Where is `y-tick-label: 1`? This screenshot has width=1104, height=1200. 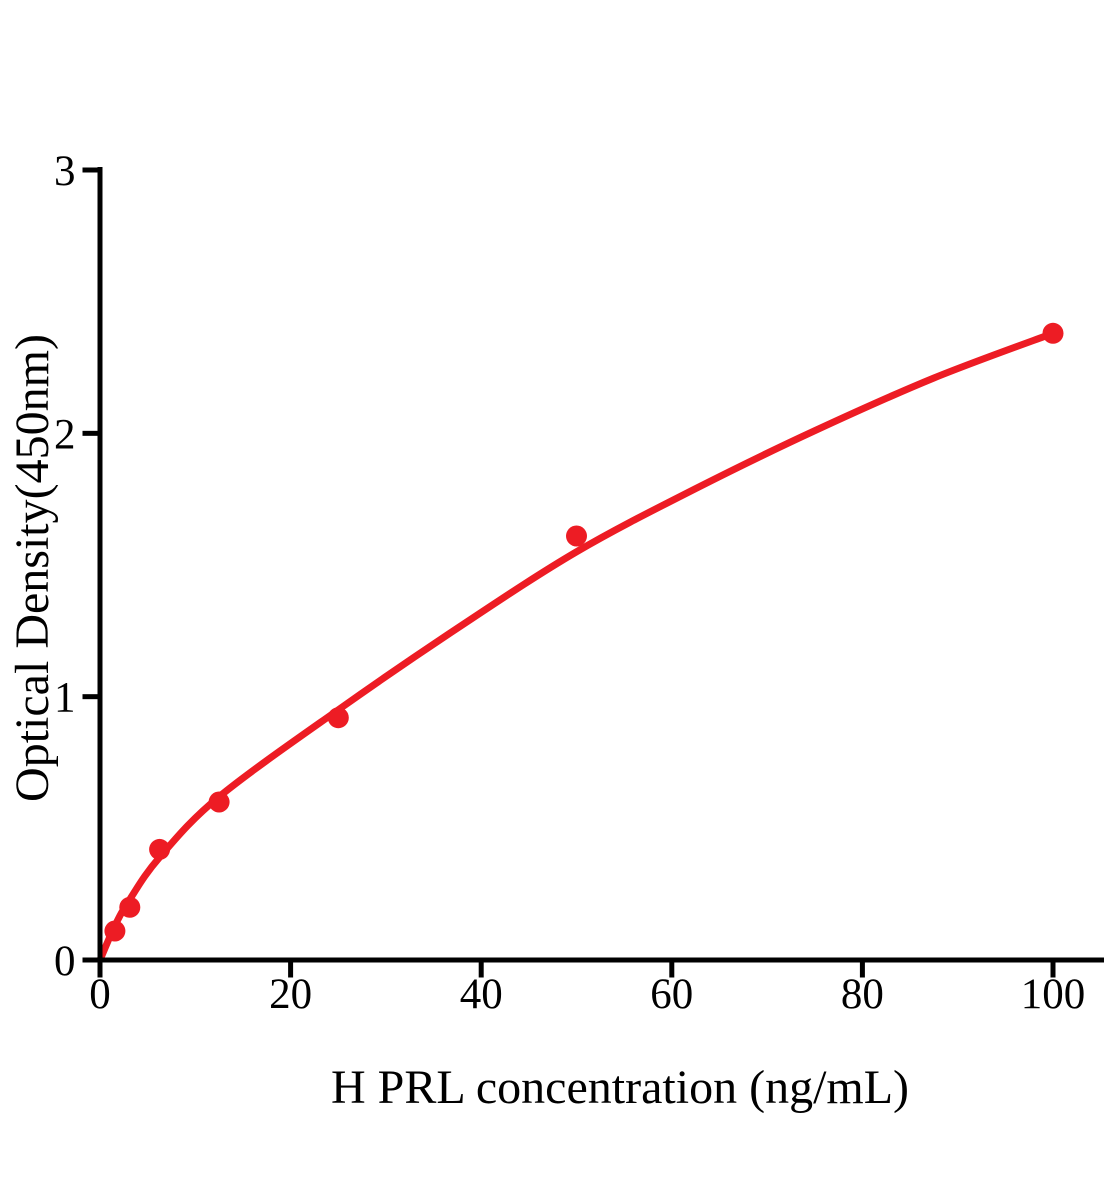
y-tick-label: 1 is located at coordinates (65, 698).